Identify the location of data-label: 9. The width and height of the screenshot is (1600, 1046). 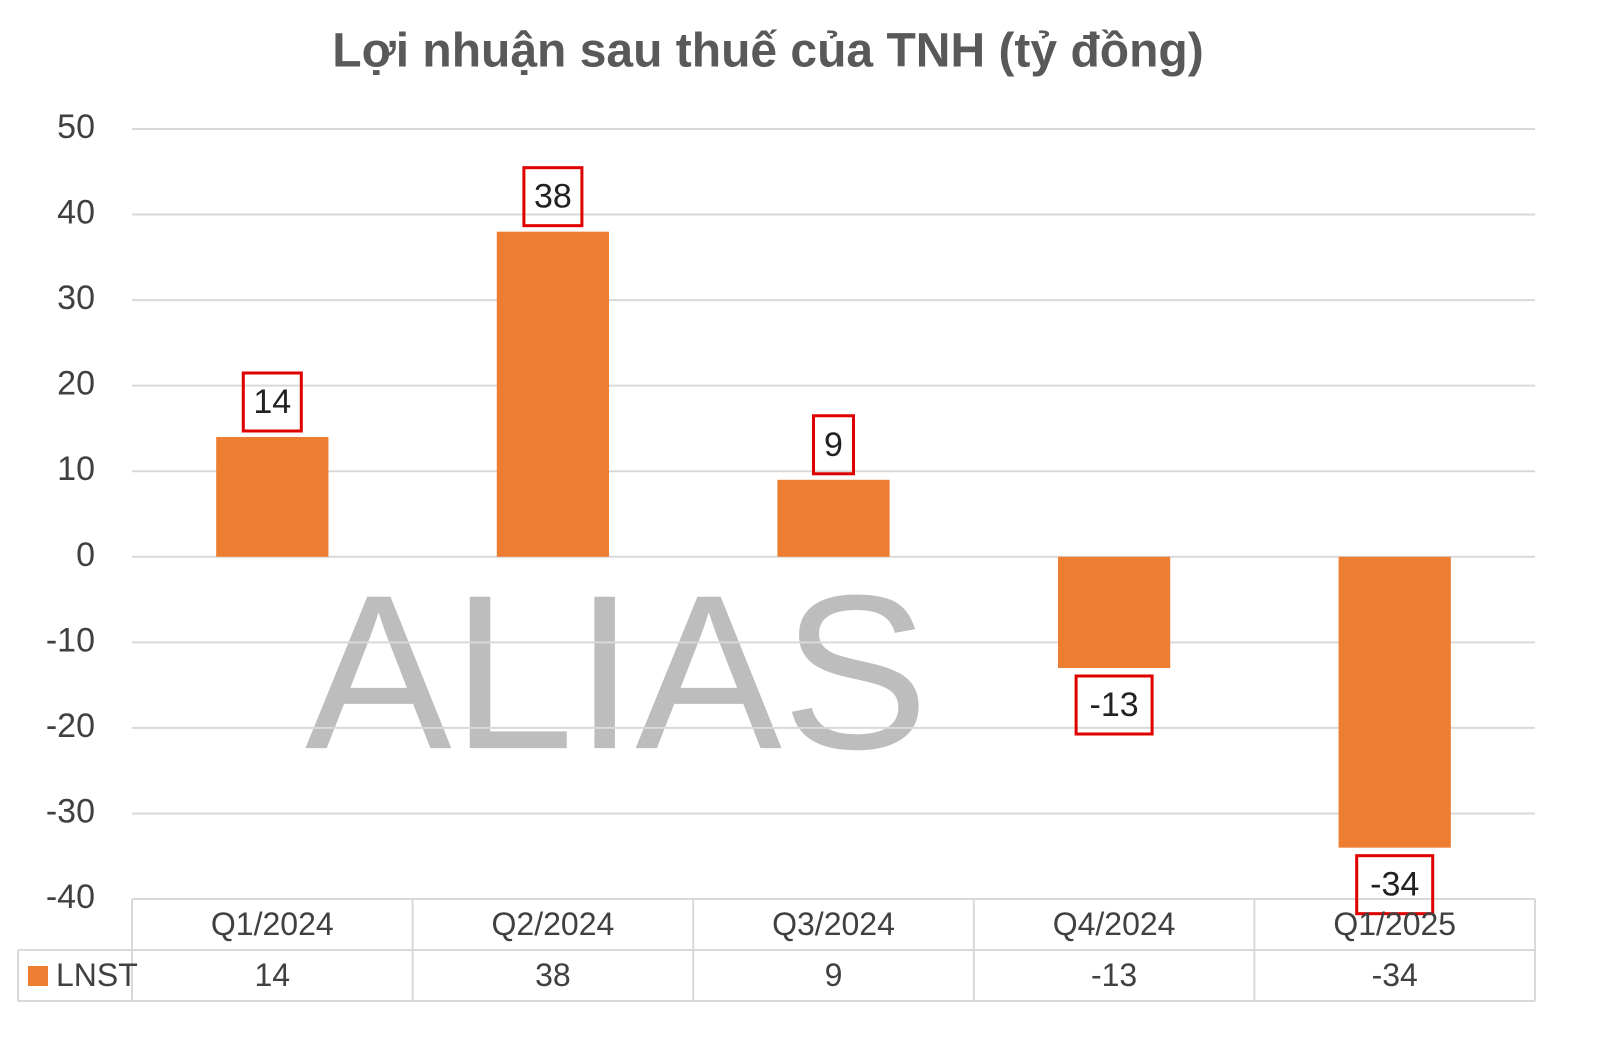
(833, 445).